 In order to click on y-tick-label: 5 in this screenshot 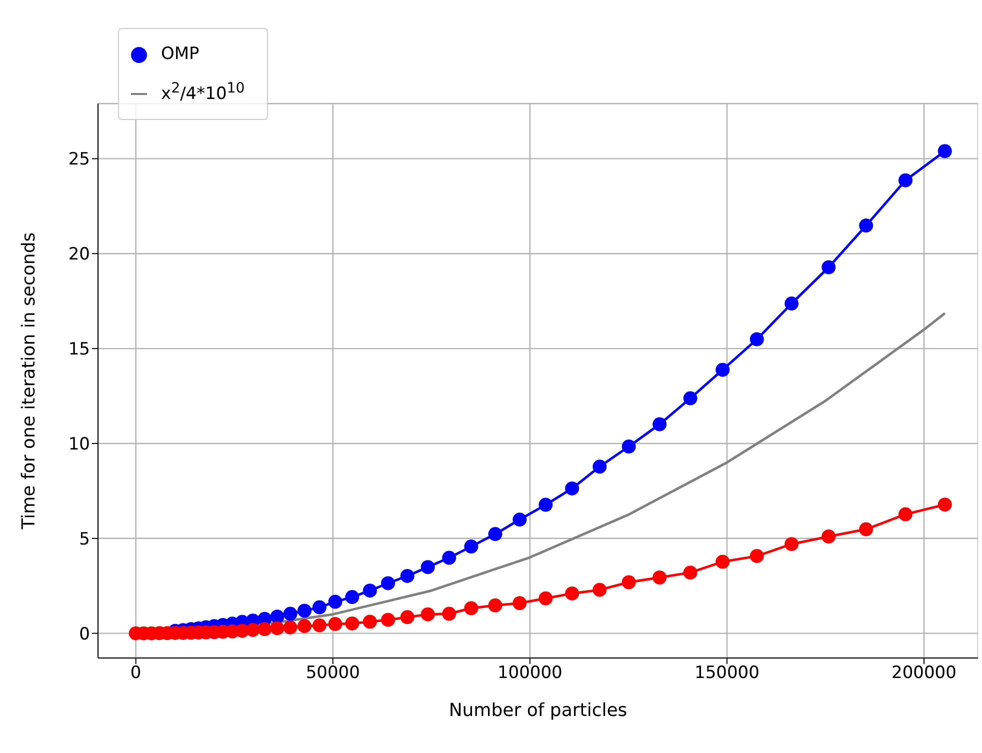, I will do `click(84, 539)`.